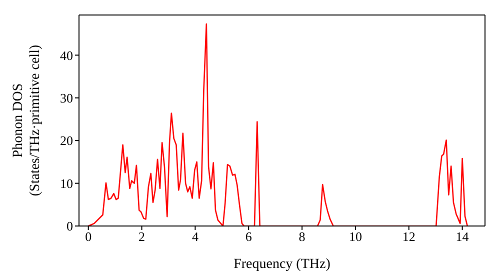  What do you see at coordinates (302, 236) in the screenshot?
I see `x-tick-label: 8` at bounding box center [302, 236].